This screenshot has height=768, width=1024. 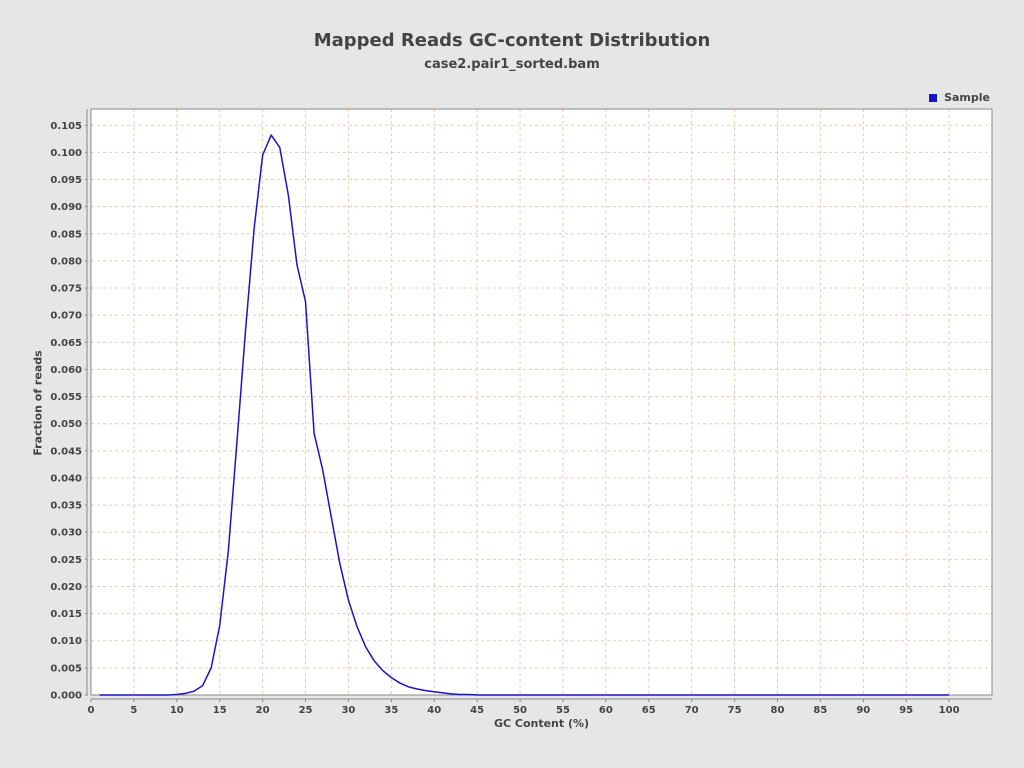 What do you see at coordinates (778, 710) in the screenshot?
I see `x-tick-label: 80` at bounding box center [778, 710].